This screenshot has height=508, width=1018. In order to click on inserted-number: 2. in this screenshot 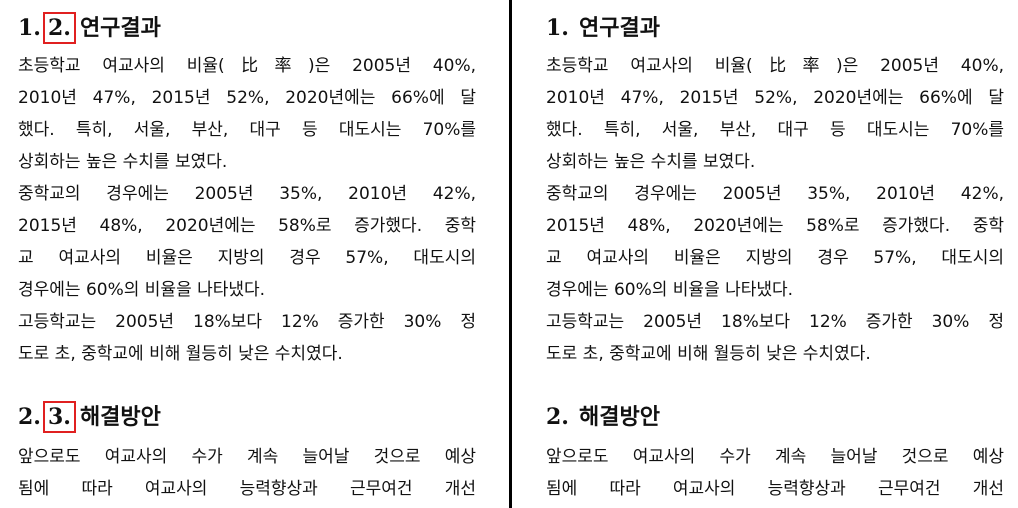, I will do `click(59, 28)`.